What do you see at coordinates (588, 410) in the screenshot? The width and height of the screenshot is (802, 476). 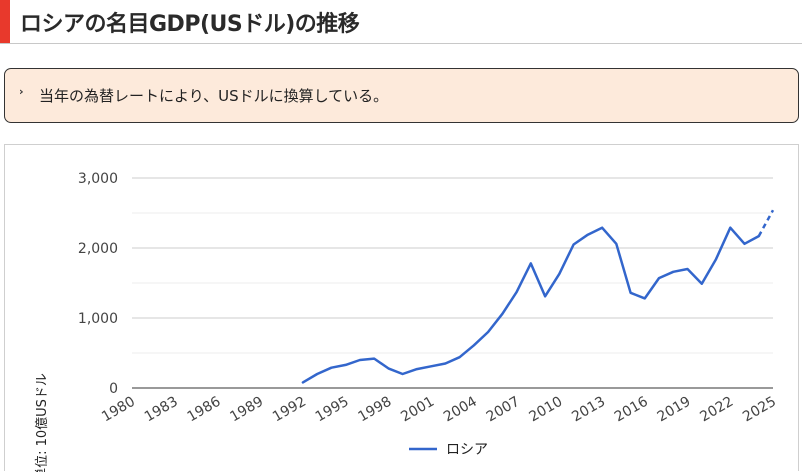 I see `x-tick-label: 2013` at bounding box center [588, 410].